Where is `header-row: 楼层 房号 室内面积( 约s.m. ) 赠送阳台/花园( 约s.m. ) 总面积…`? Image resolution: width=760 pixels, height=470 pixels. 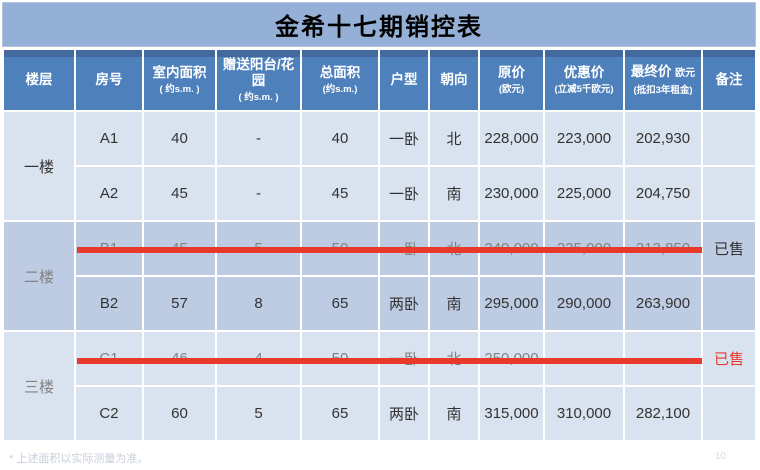
header-row: 楼层 房号 室内面积( 约s.m. ) 赠送阳台/花园( 约s.m. ) 总面积… is located at coordinates (379, 80).